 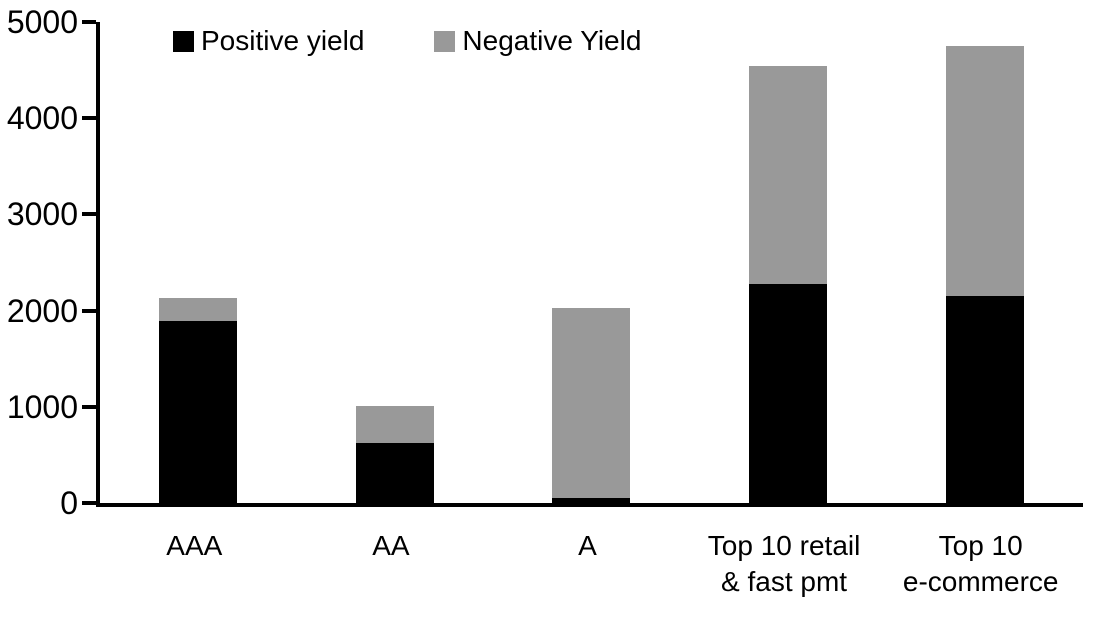 I want to click on x-category-label: A, so click(x=587, y=564).